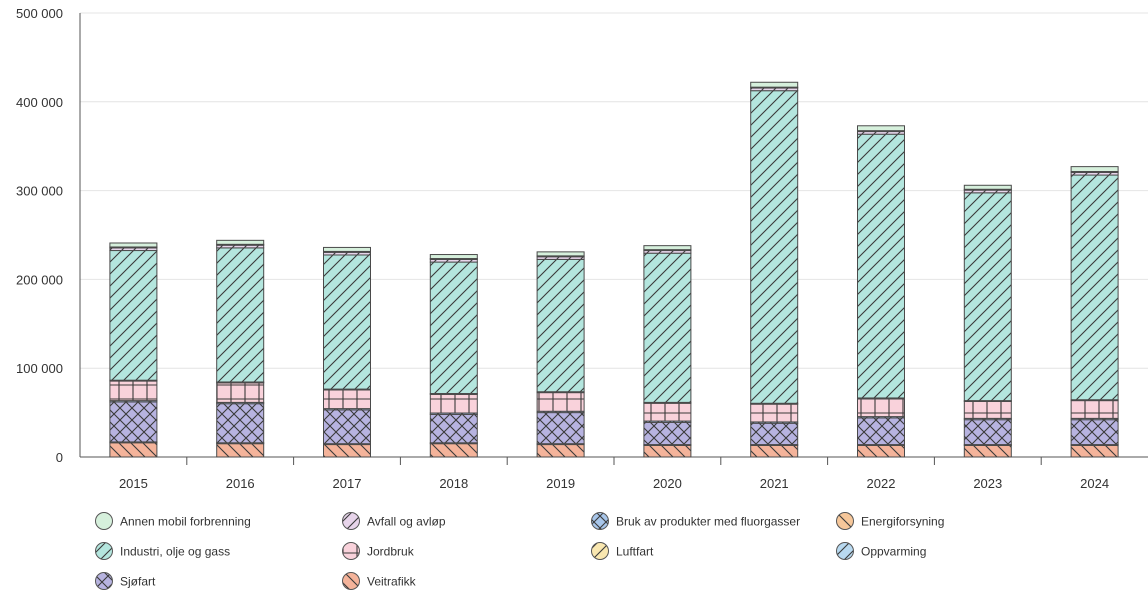 The image size is (1148, 593). What do you see at coordinates (133, 483) in the screenshot?
I see `x-tick-label: 2015` at bounding box center [133, 483].